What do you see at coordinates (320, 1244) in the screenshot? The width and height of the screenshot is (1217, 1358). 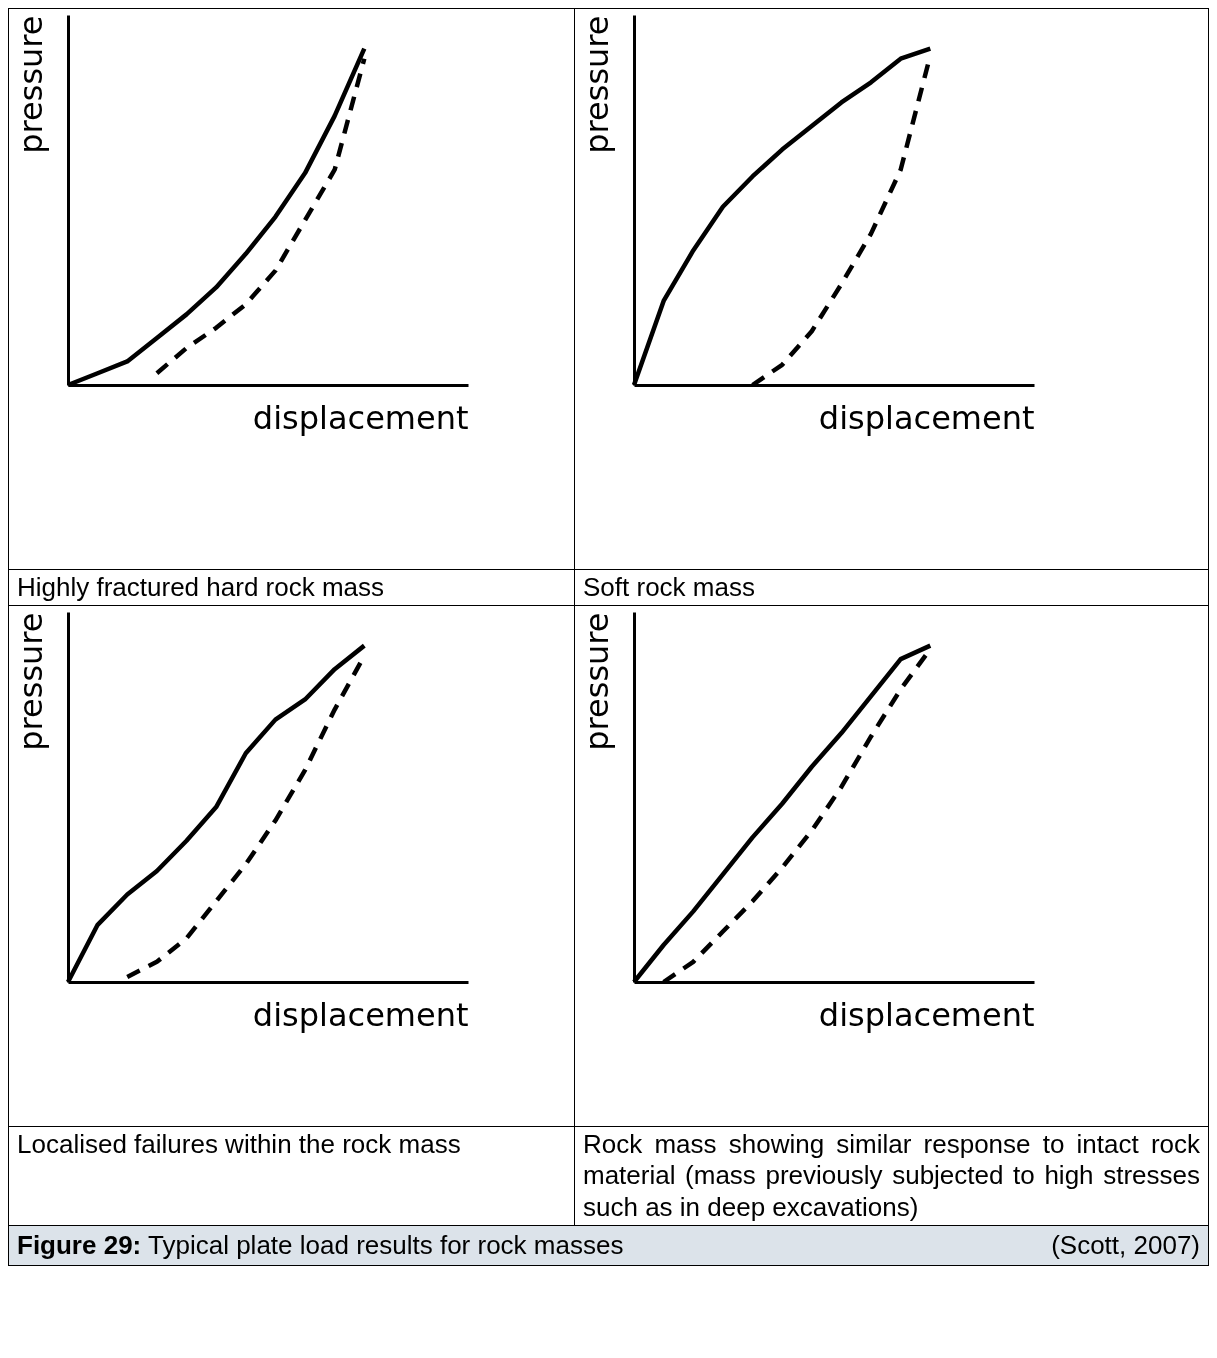 I see `caption: Figure 29: Typical plate load results for rock masses` at bounding box center [320, 1244].